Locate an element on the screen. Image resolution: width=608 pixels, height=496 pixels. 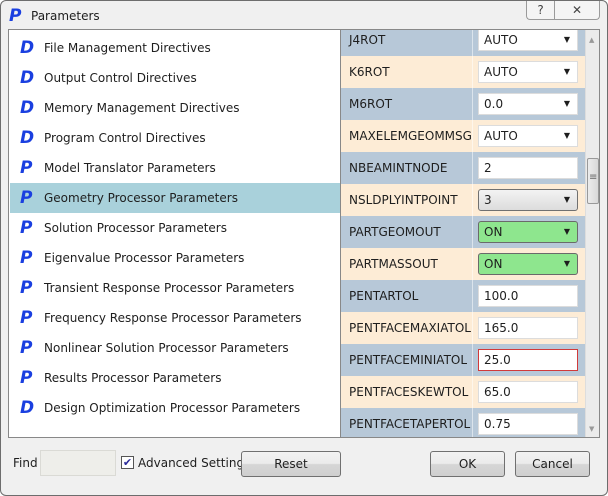
window-title: Parameters is located at coordinates (65, 16).